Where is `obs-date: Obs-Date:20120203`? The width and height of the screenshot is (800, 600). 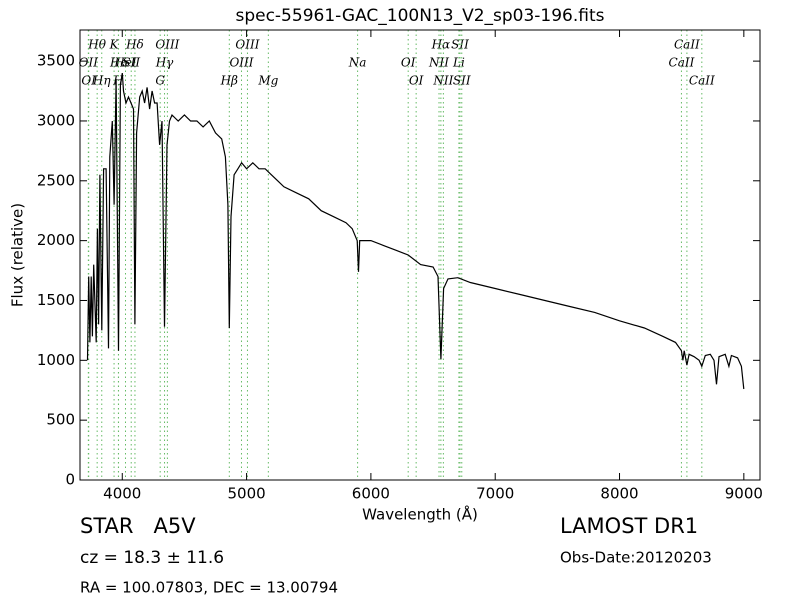 obs-date: Obs-Date:20120203 is located at coordinates (636, 558).